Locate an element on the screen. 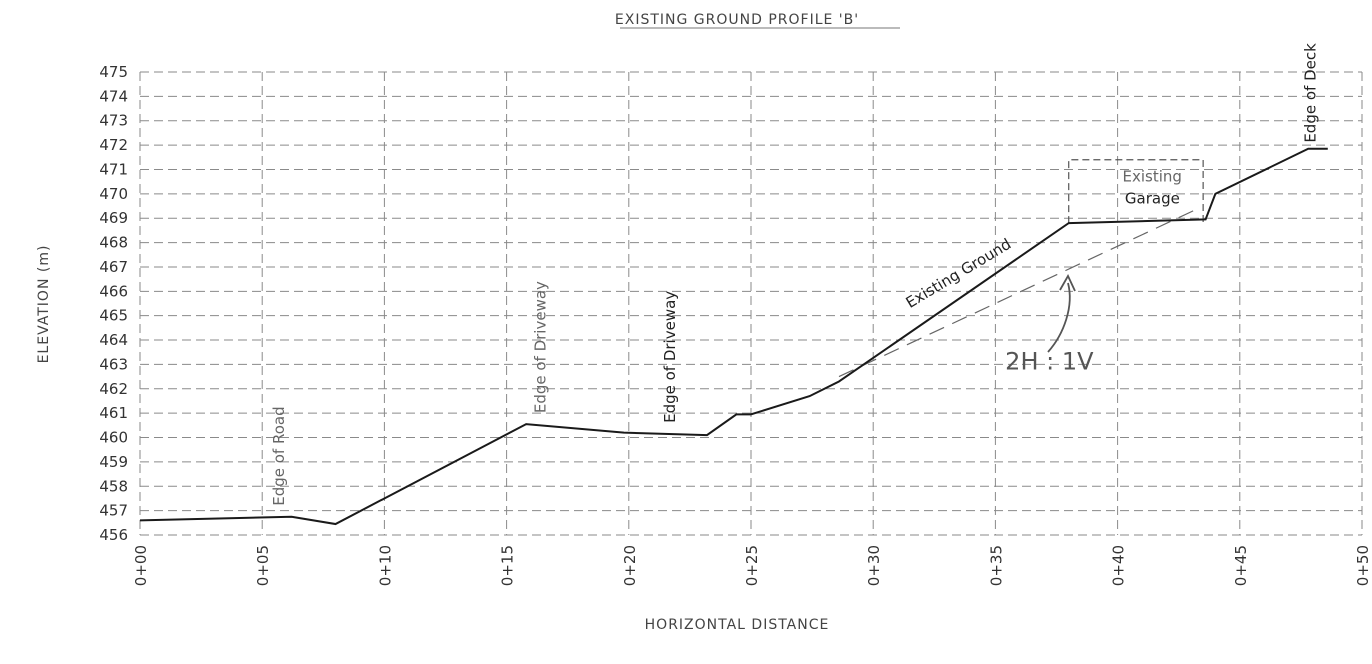 This screenshot has width=1372, height=664. y-tick-label: 460 is located at coordinates (113, 438).